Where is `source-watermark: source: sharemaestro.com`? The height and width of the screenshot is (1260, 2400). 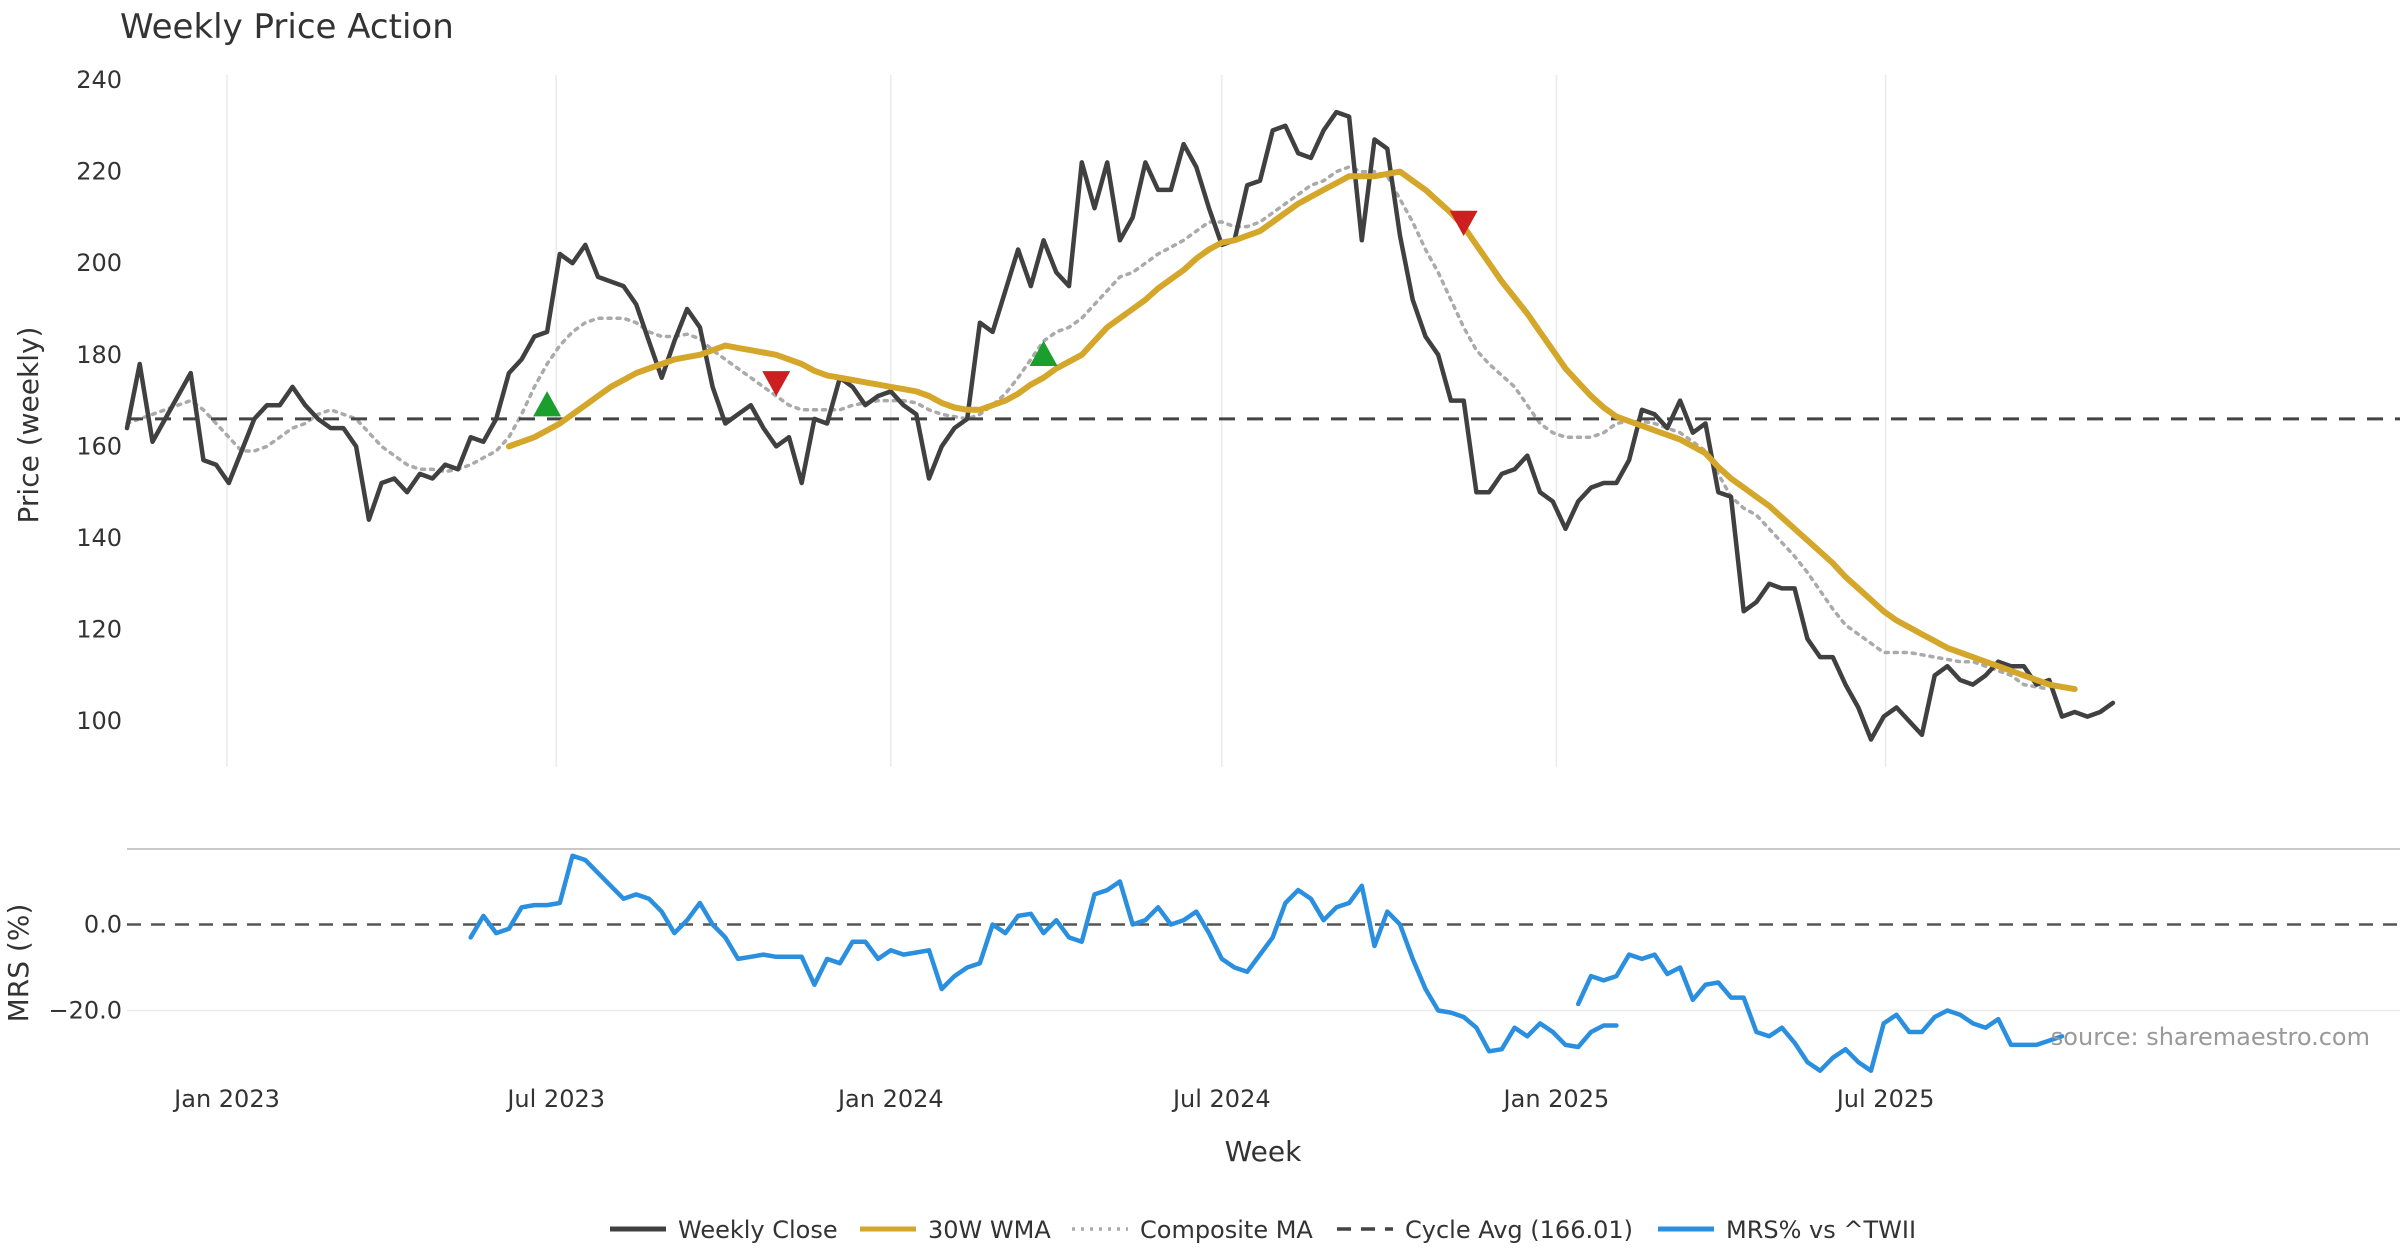
source-watermark: source: sharemaestro.com is located at coordinates (2210, 1037).